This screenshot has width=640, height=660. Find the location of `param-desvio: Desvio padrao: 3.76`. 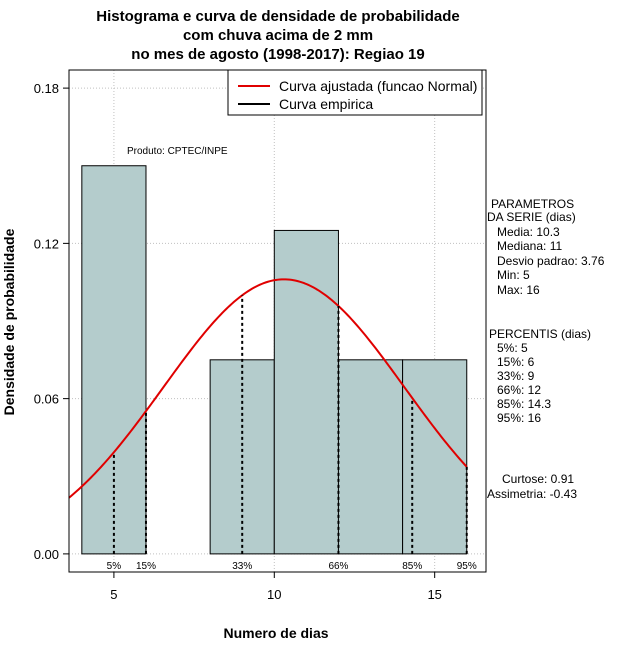

param-desvio: Desvio padrao: 3.76 is located at coordinates (551, 261).